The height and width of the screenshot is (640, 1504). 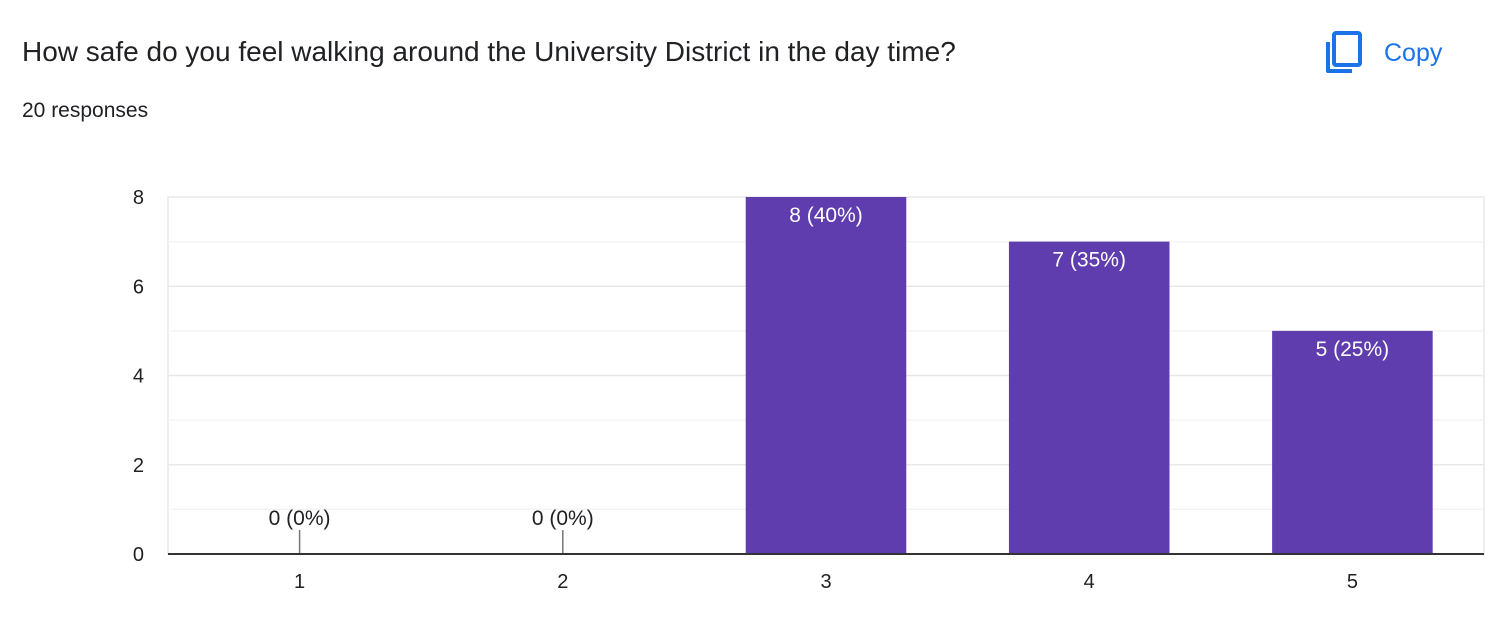 I want to click on y-tick-label: 4, so click(x=138, y=377).